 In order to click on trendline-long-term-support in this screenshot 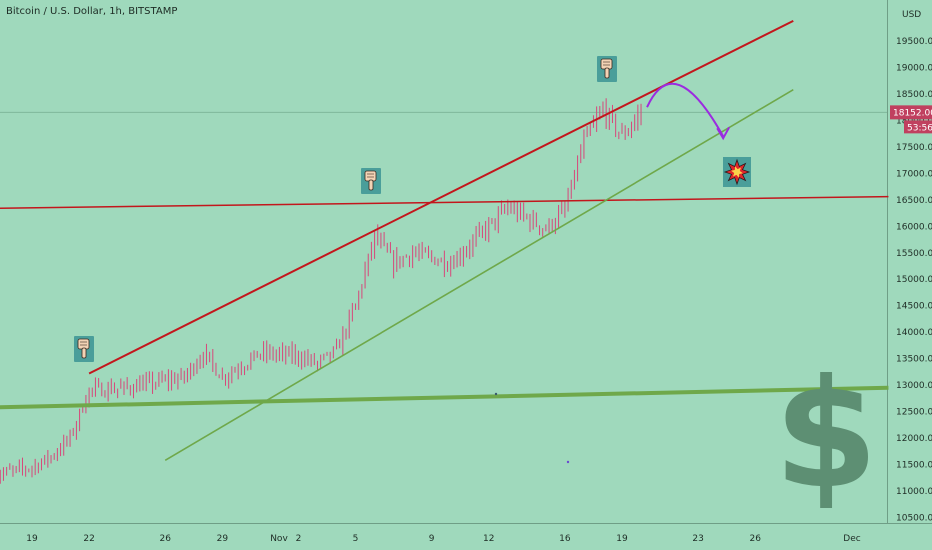, I will do `click(444, 397)`.